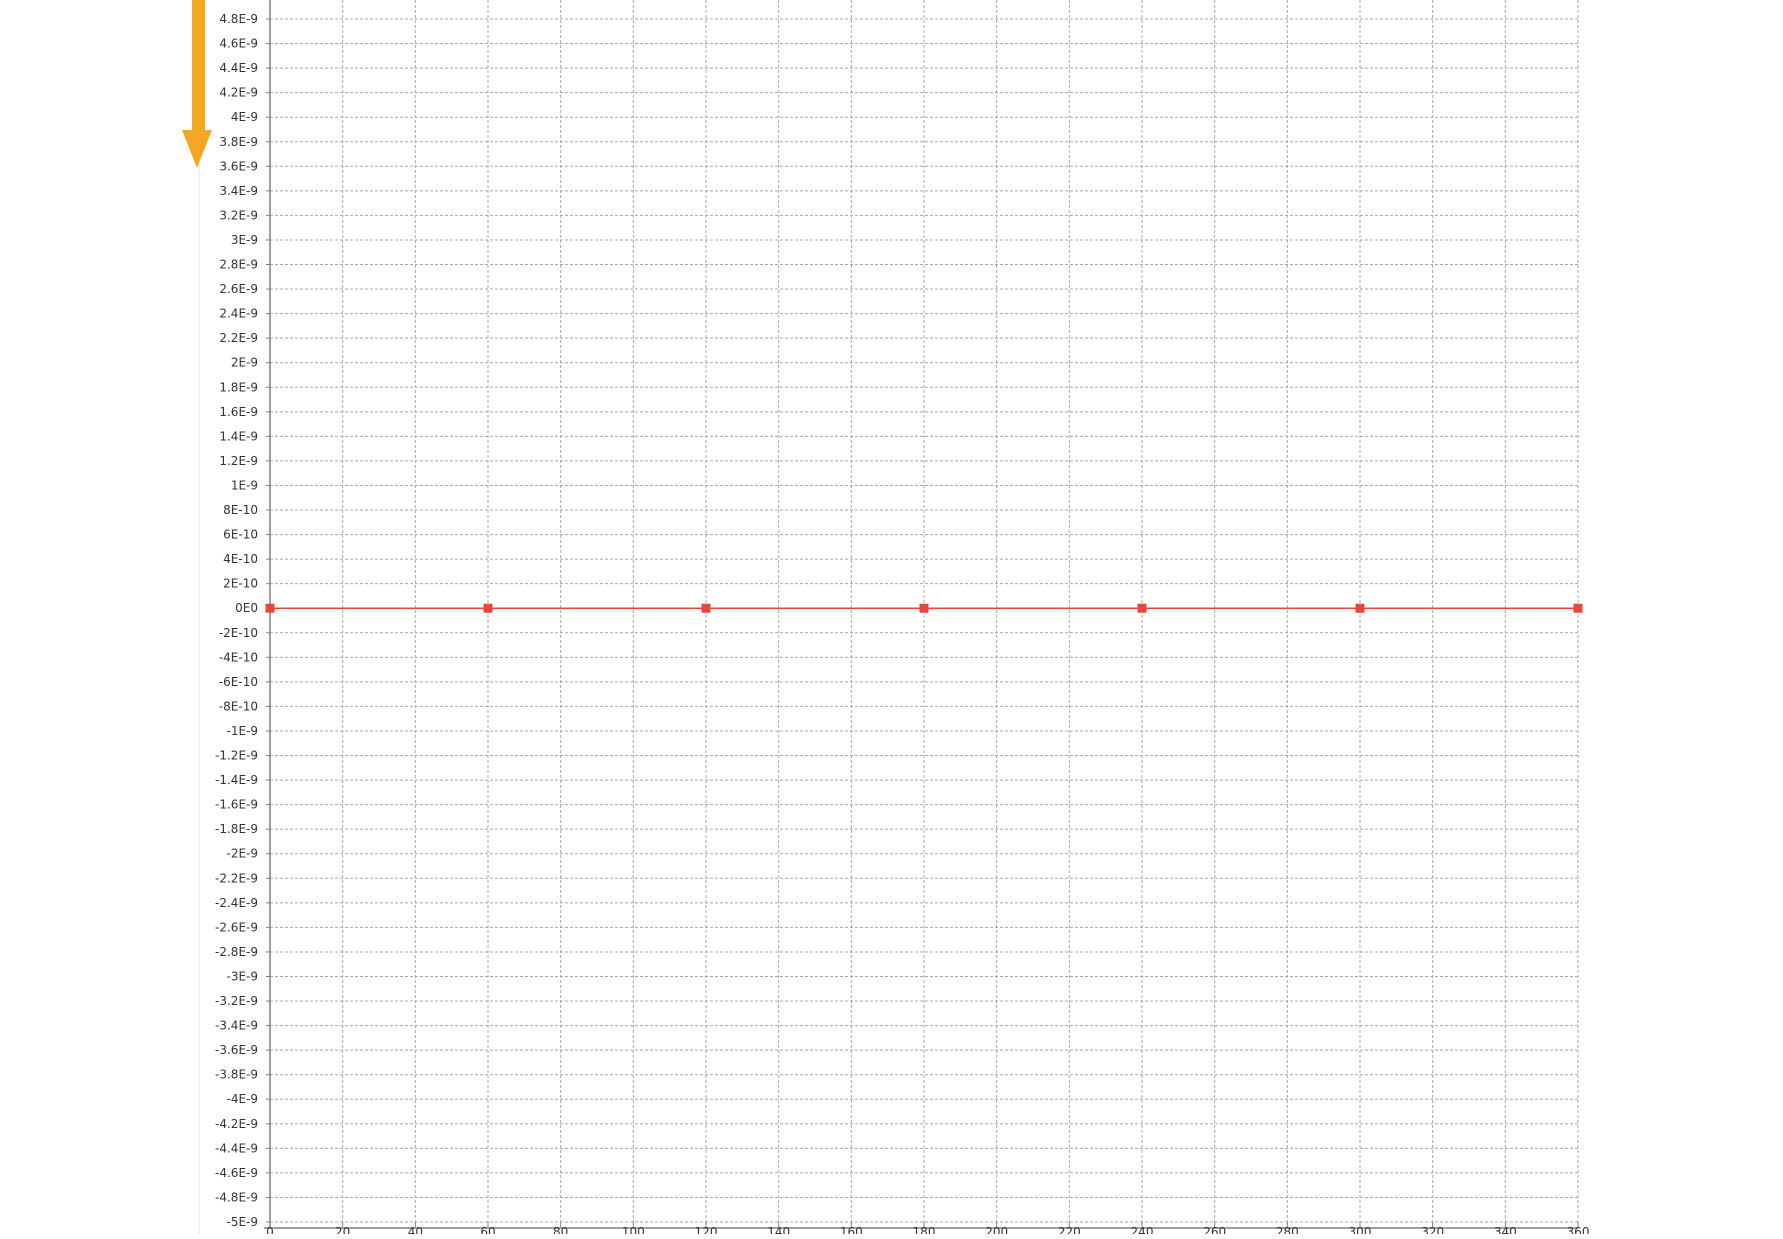 The height and width of the screenshot is (1239, 1783). Describe the element at coordinates (236, 829) in the screenshot. I see `y-tick-label: -1.8E-9` at that location.